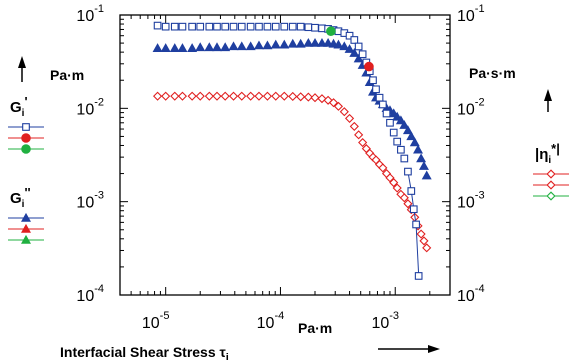  What do you see at coordinates (315, 328) in the screenshot?
I see `x-unit: Pa·m` at bounding box center [315, 328].